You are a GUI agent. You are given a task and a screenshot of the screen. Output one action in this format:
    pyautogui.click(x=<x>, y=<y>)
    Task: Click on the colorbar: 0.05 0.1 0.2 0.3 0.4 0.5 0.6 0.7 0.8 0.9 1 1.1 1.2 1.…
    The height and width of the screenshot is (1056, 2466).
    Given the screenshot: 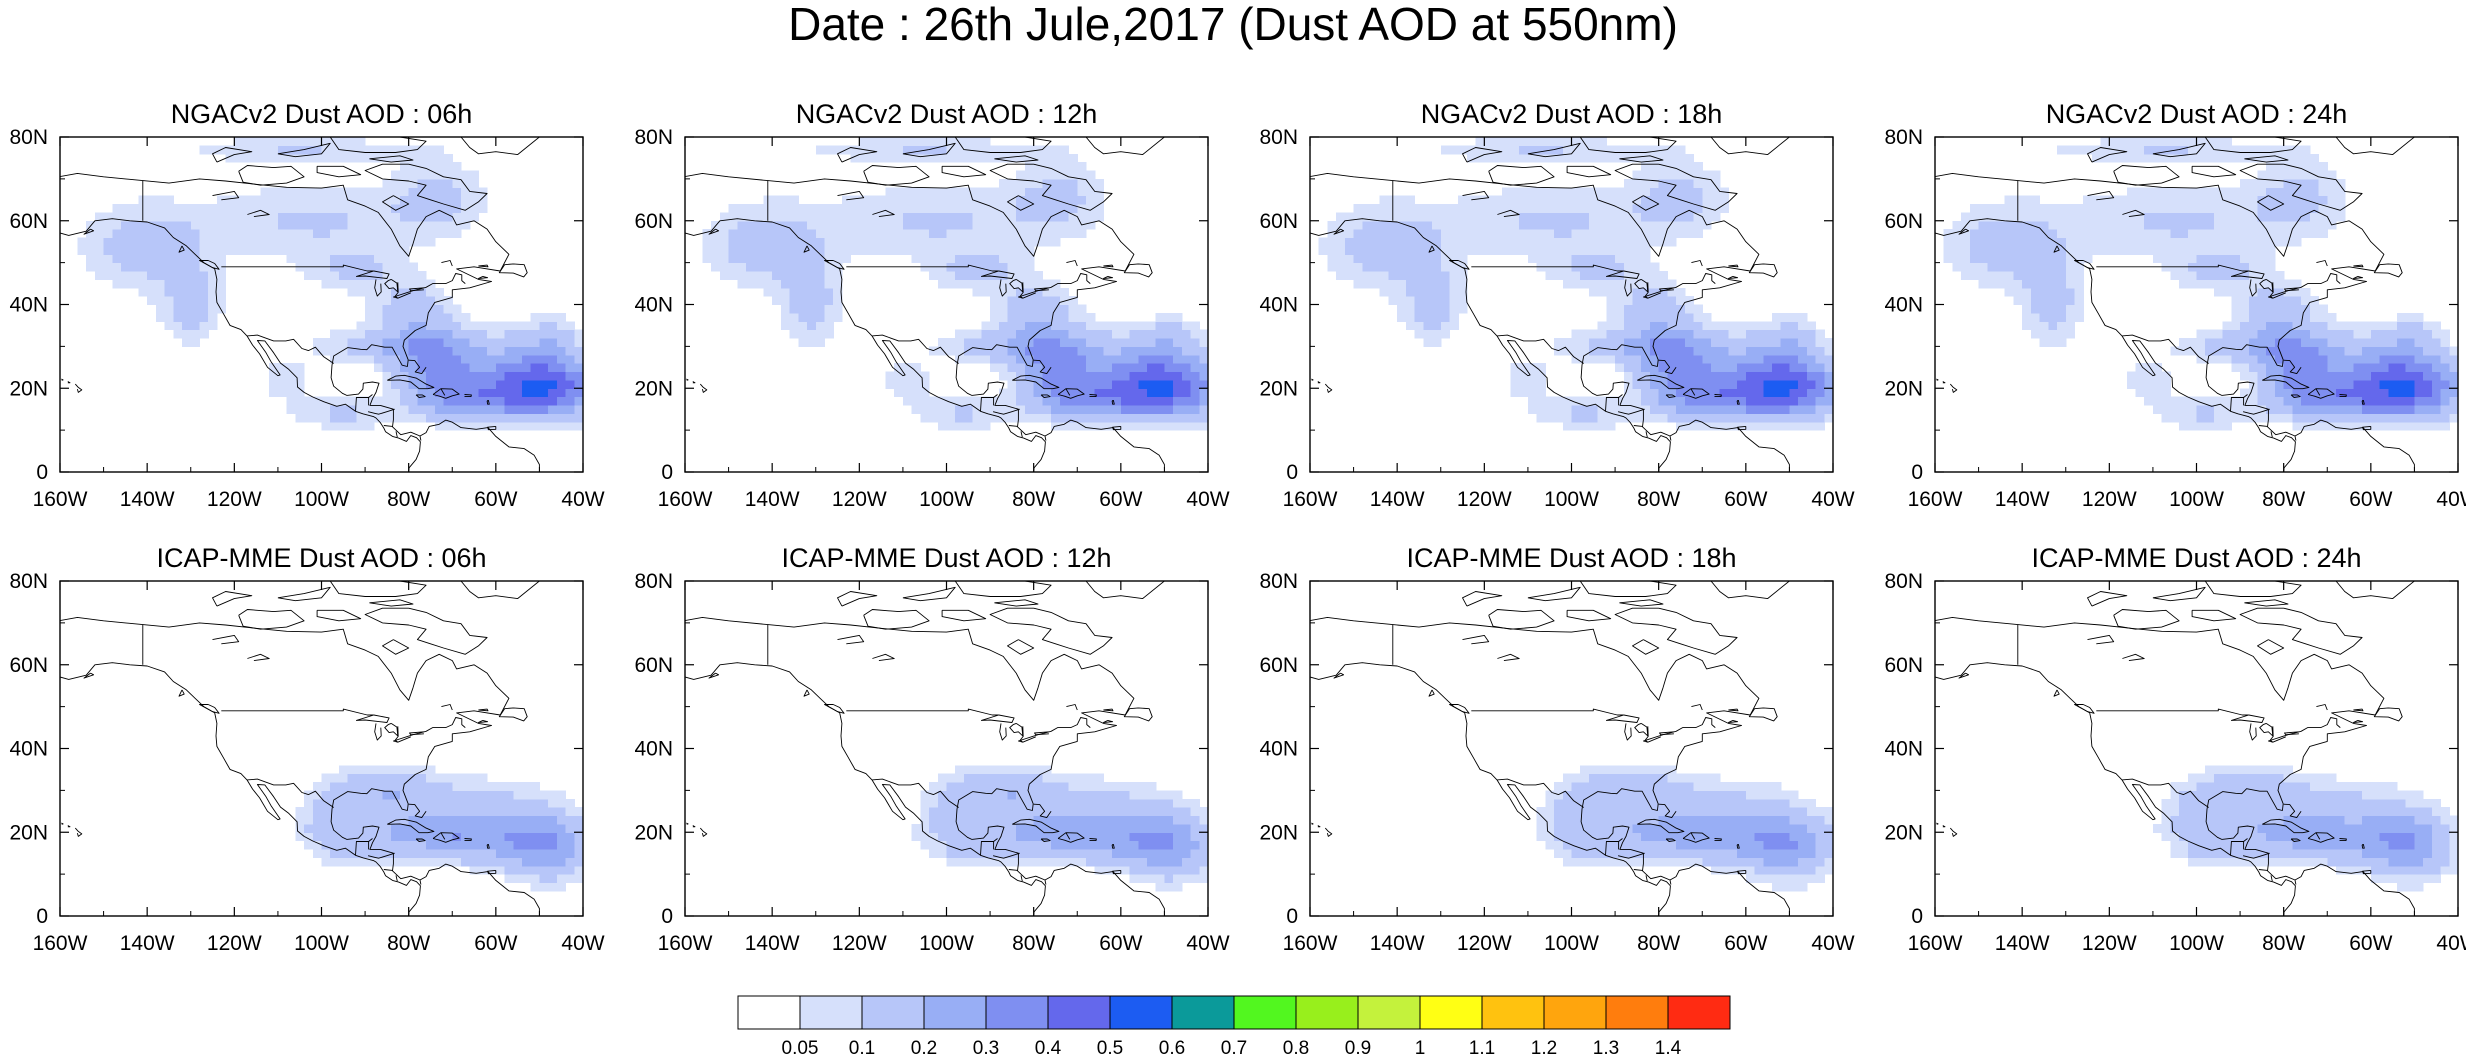 What is the action you would take?
    pyautogui.click(x=1234, y=1025)
    